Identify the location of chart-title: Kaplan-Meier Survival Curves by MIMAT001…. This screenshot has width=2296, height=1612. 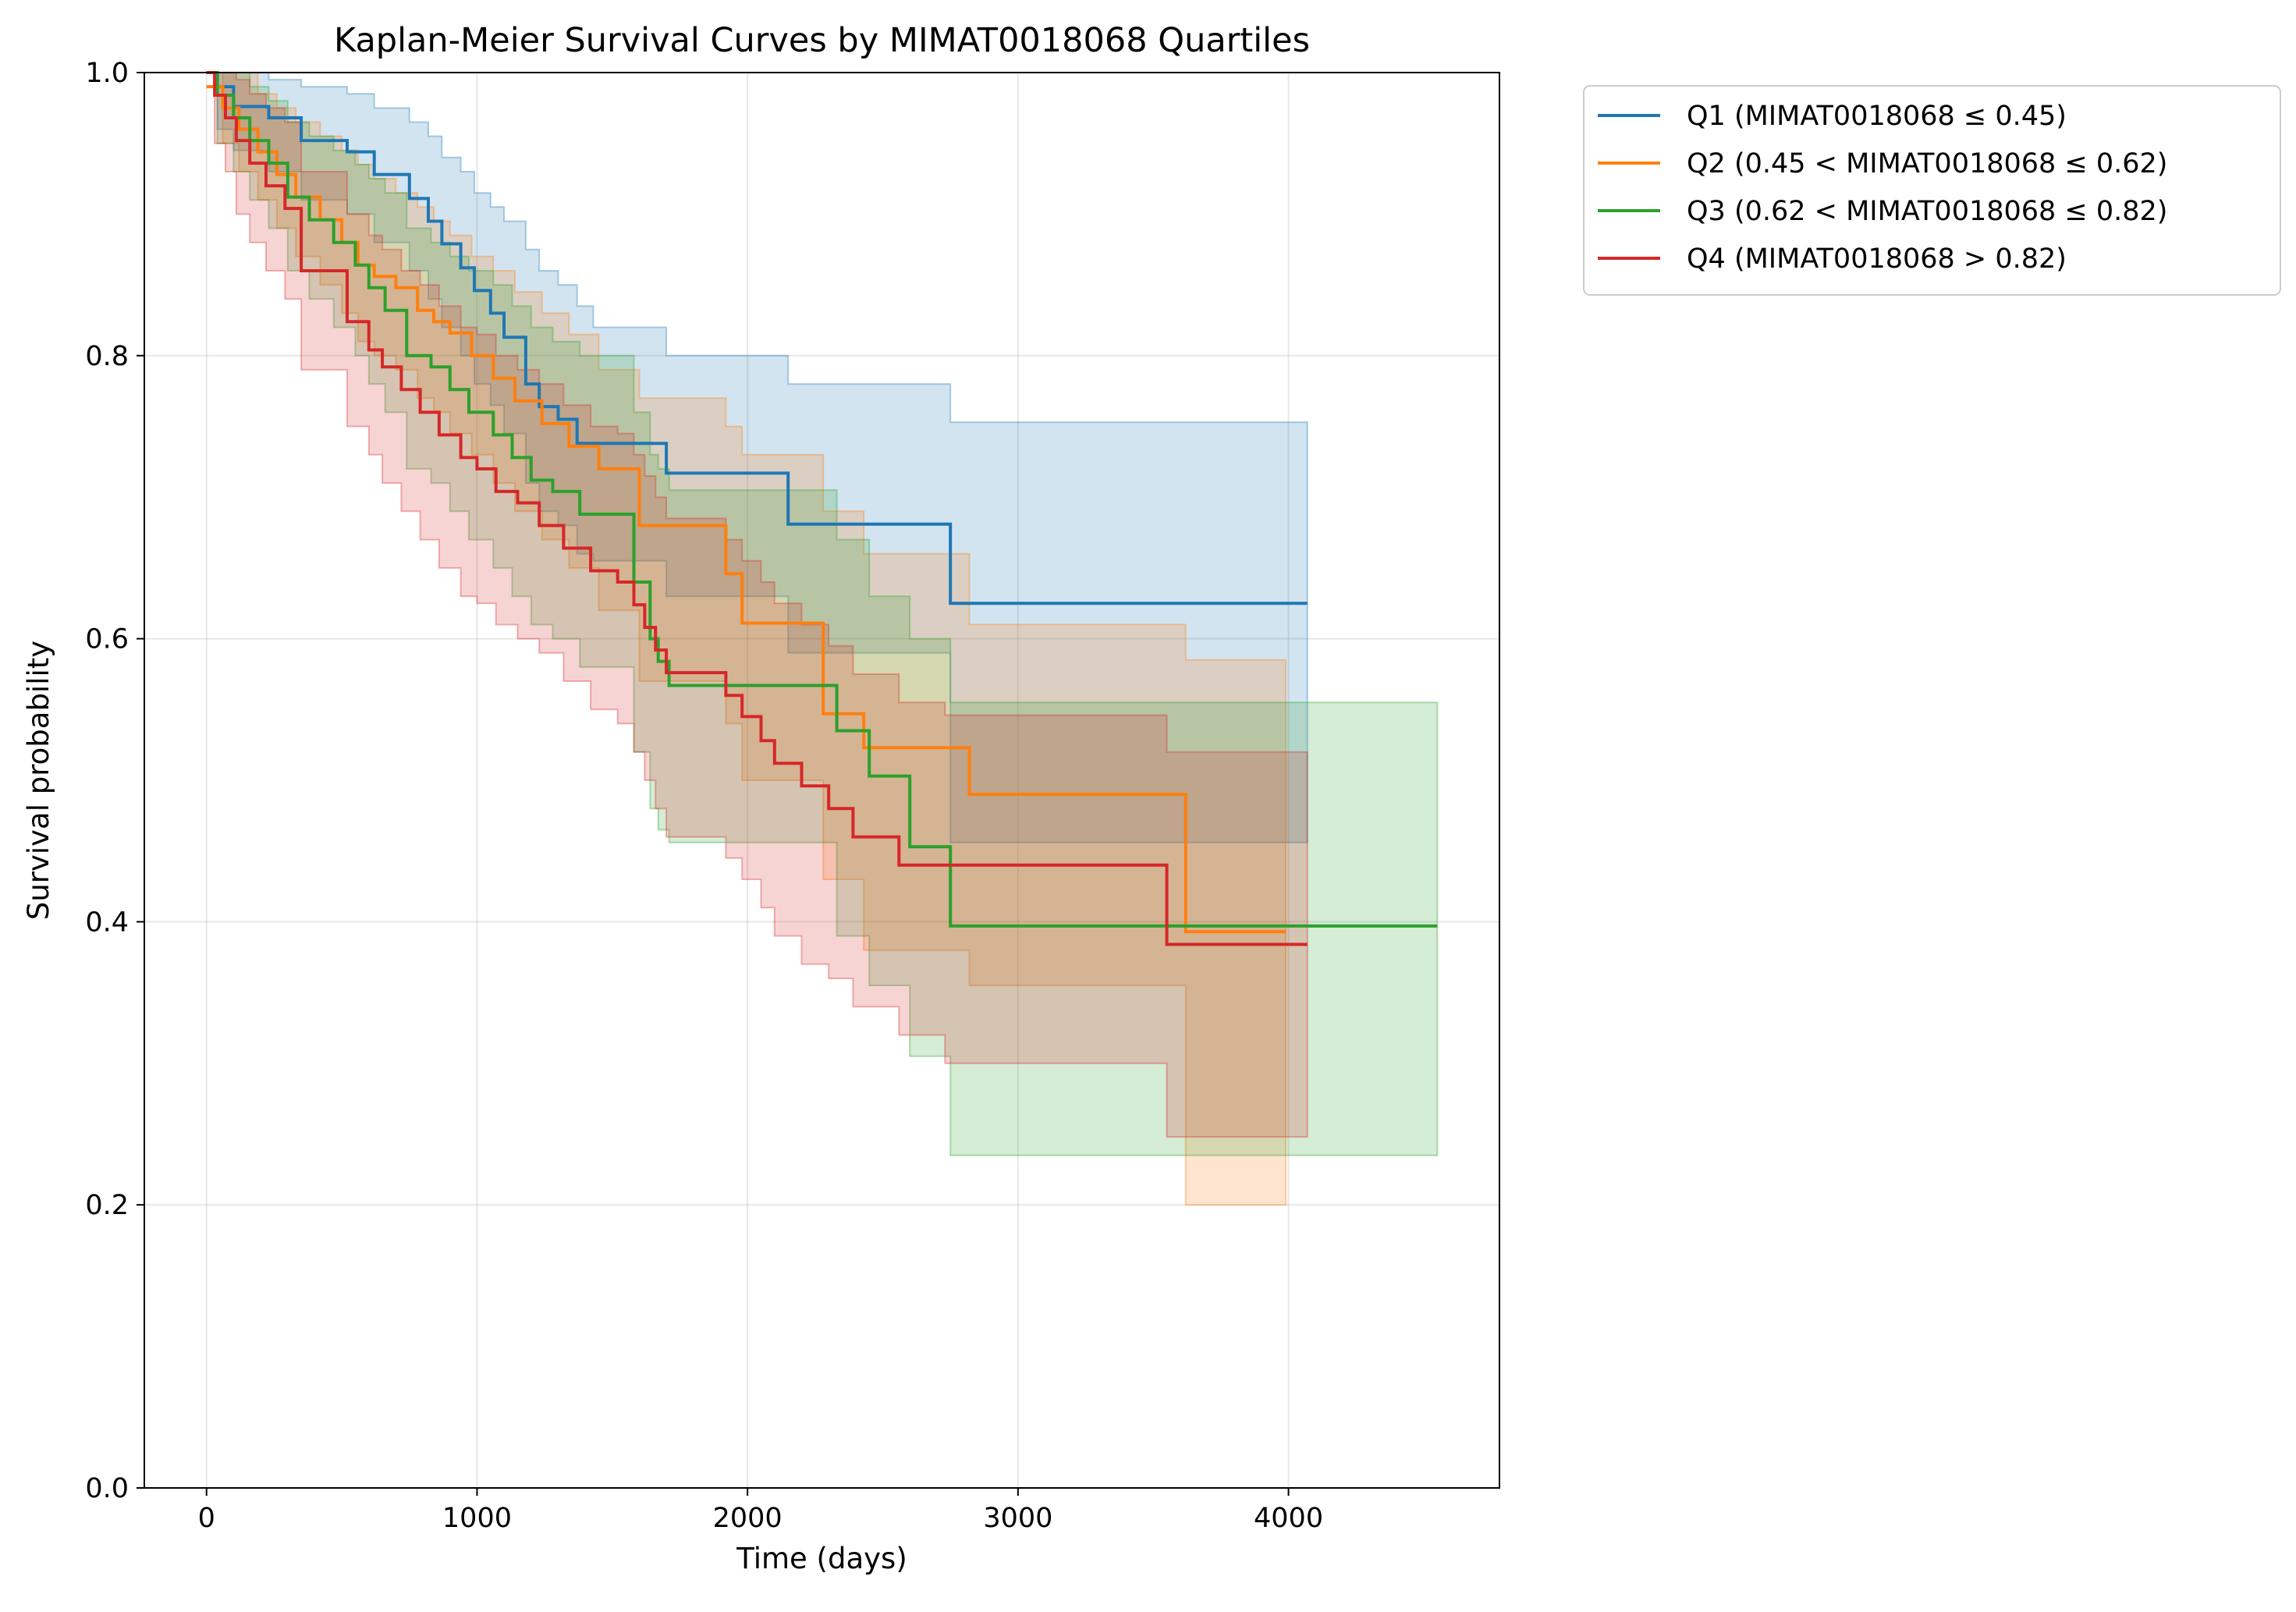
(822, 40).